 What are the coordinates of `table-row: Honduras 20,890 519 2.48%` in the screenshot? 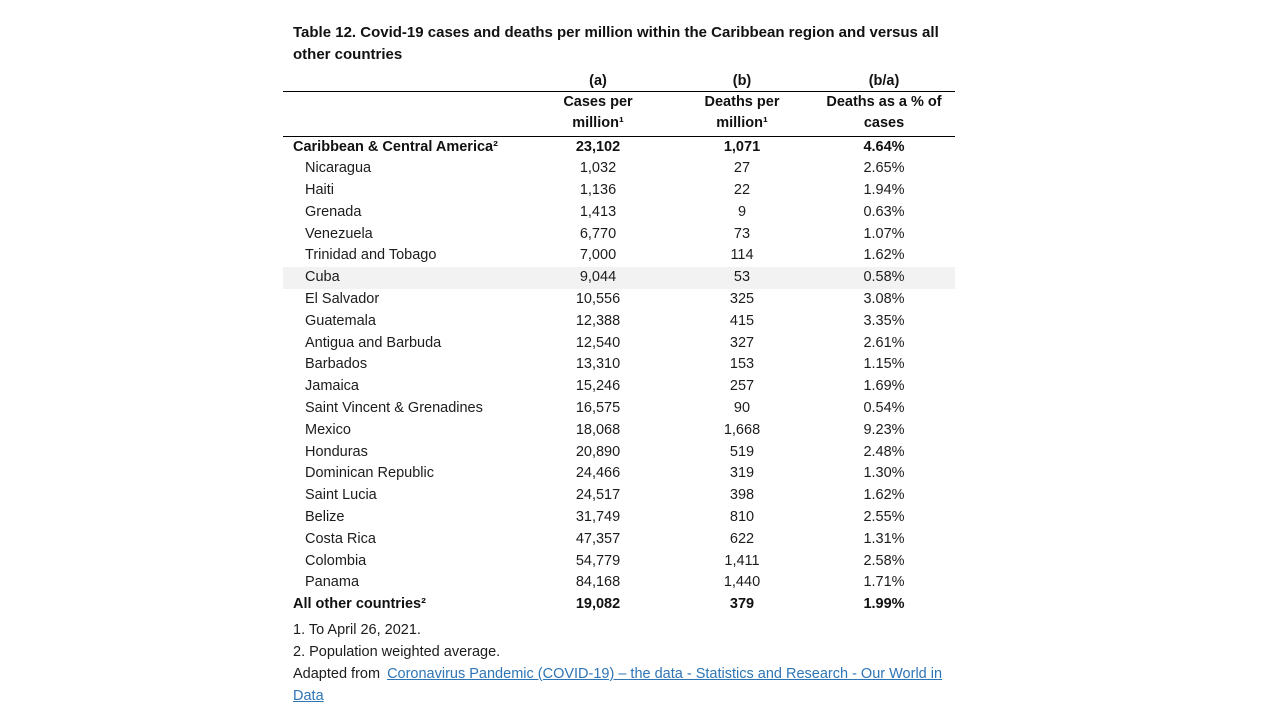 It's located at (619, 453).